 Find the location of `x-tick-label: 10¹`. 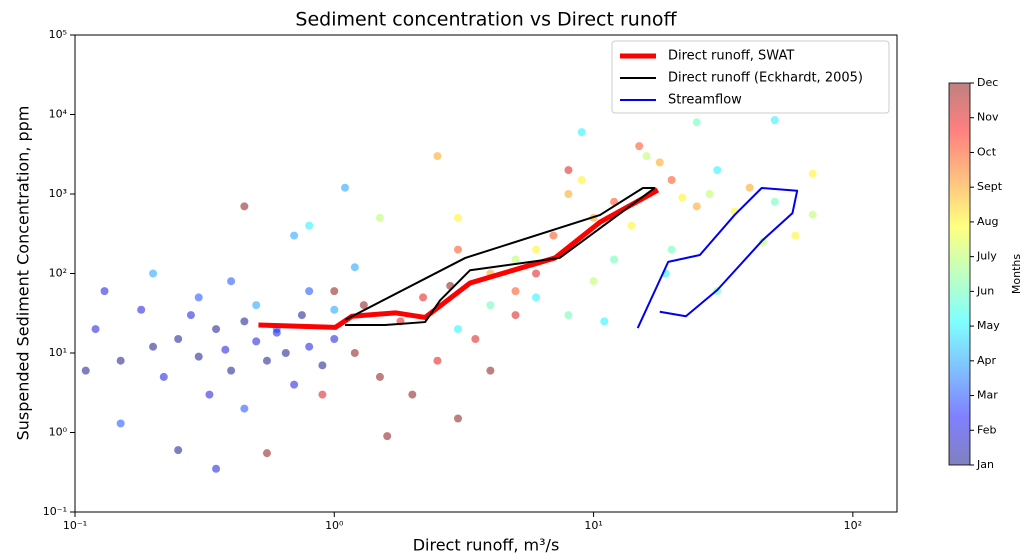

x-tick-label: 10¹ is located at coordinates (593, 525).